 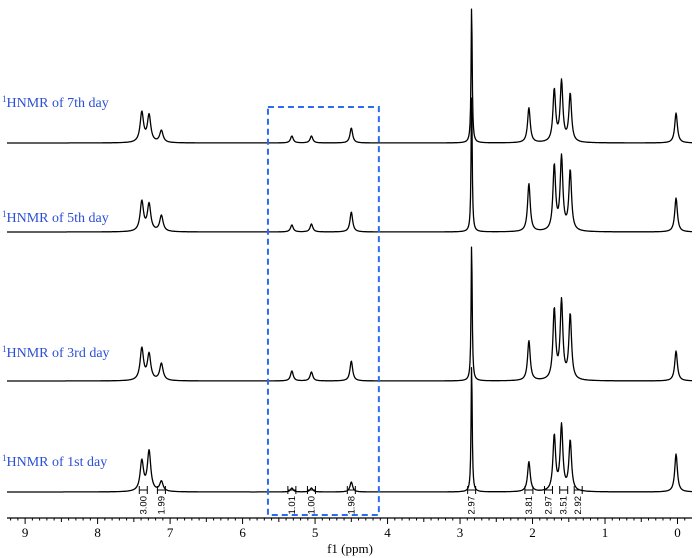 I want to click on integral-7: 3.81, so click(x=529, y=500).